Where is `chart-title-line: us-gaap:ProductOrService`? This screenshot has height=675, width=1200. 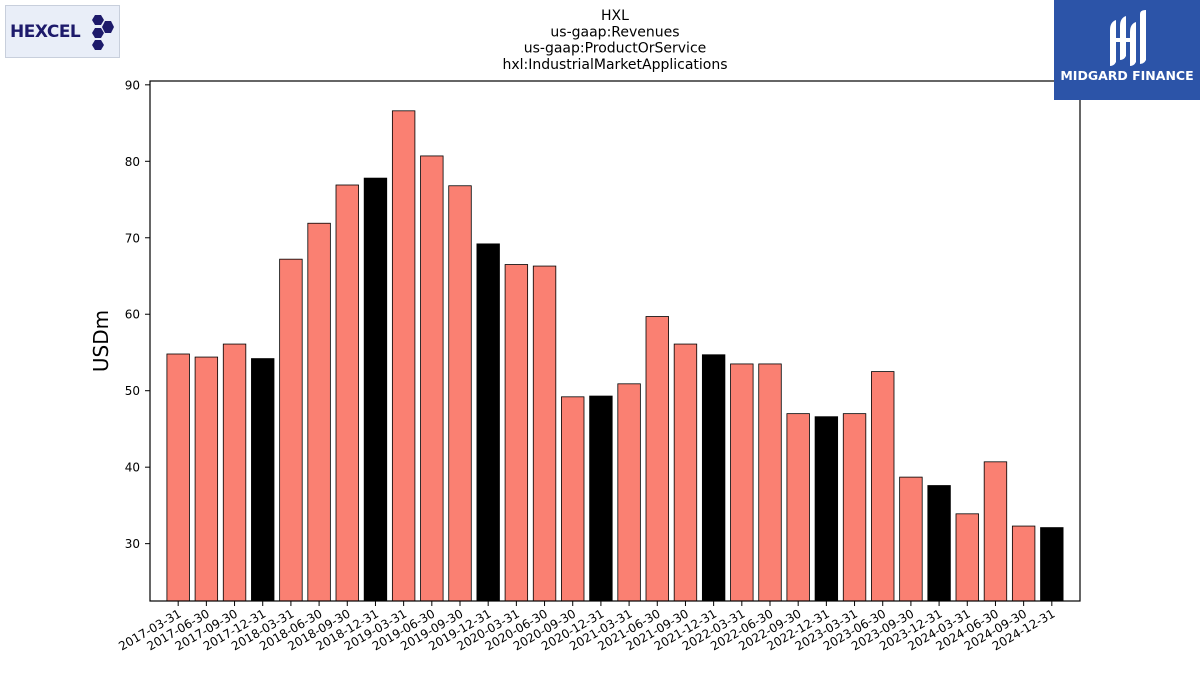 chart-title-line: us-gaap:ProductOrService is located at coordinates (615, 49).